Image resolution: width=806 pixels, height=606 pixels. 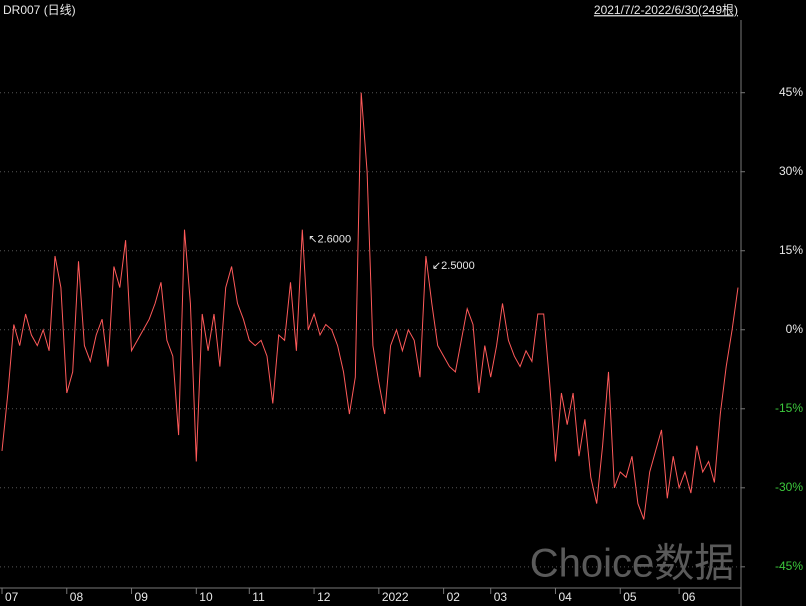 I want to click on annotation: ↖2.6000, so click(x=329, y=240).